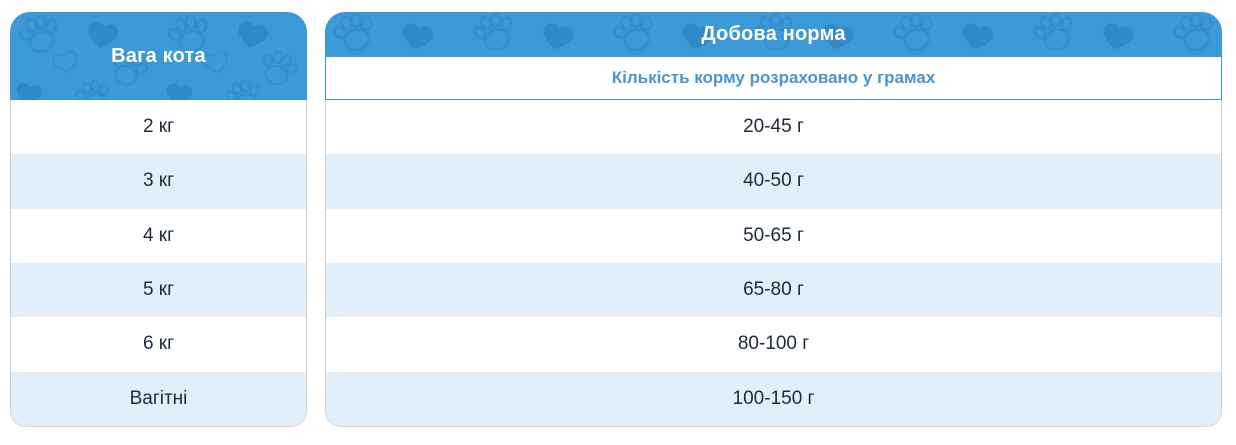  What do you see at coordinates (773, 344) in the screenshot?
I see `norm-row-6kg: 80-100 г` at bounding box center [773, 344].